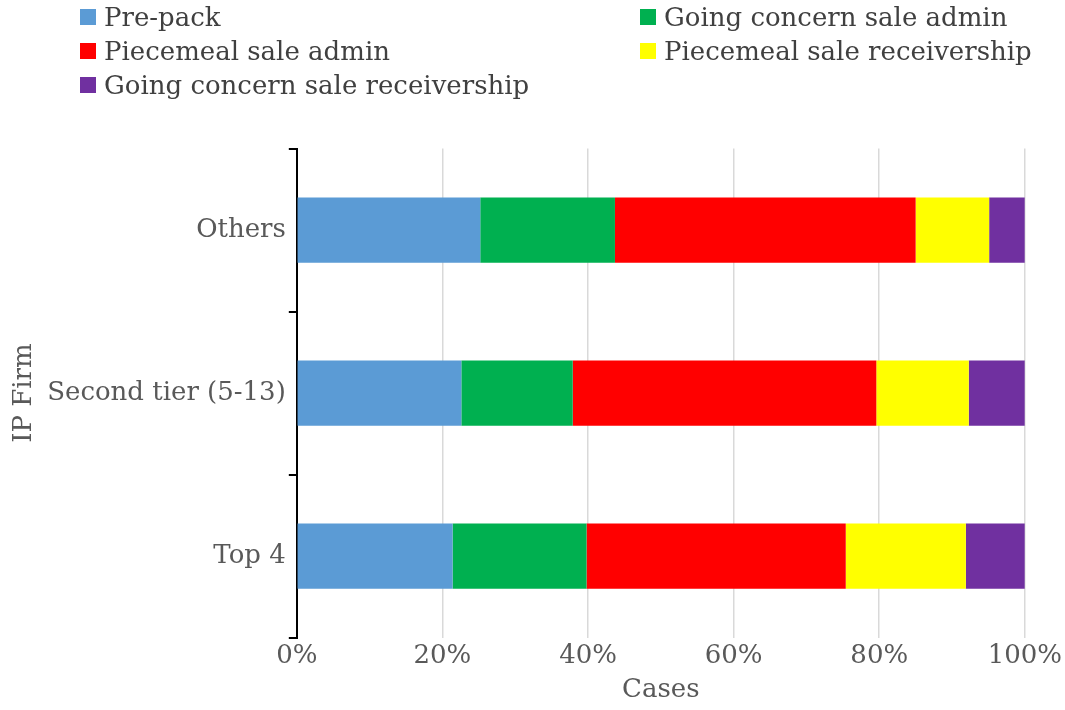 The width and height of the screenshot is (1065, 710). Describe the element at coordinates (162, 17) in the screenshot. I see `legend-label: Pre-pack` at that location.